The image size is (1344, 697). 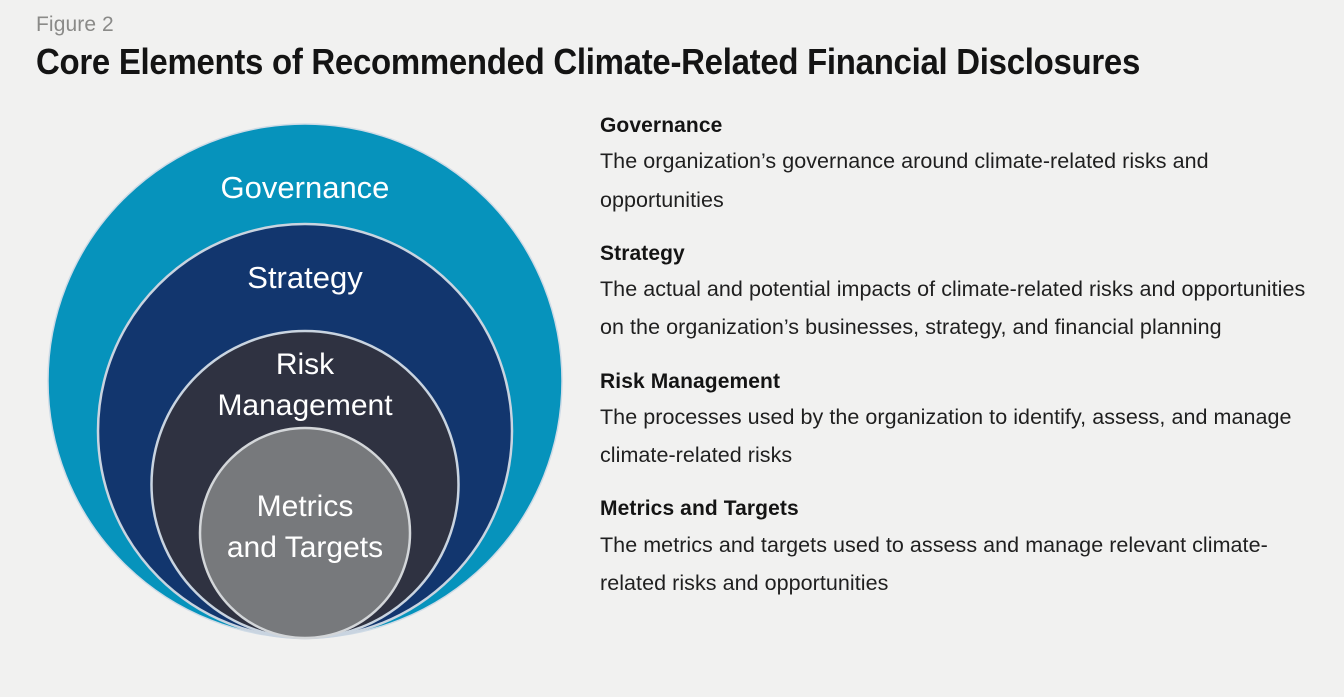 What do you see at coordinates (305, 547) in the screenshot?
I see `circle-label-metrics-and-targets-line2: and Targets` at bounding box center [305, 547].